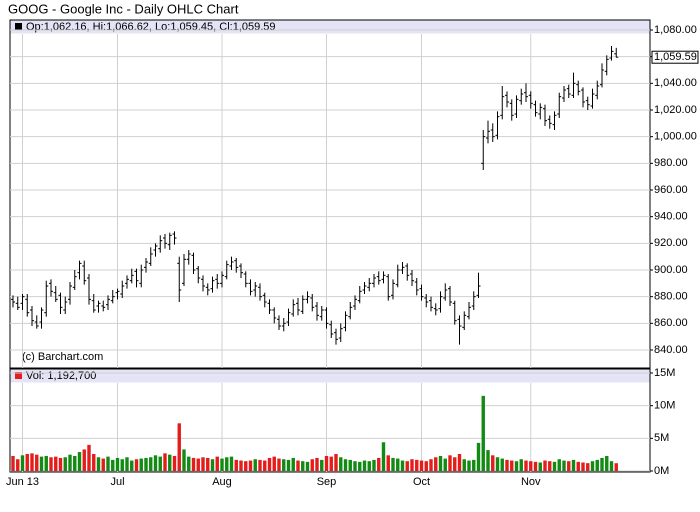  What do you see at coordinates (531, 482) in the screenshot?
I see `x-tick-label: Nov` at bounding box center [531, 482].